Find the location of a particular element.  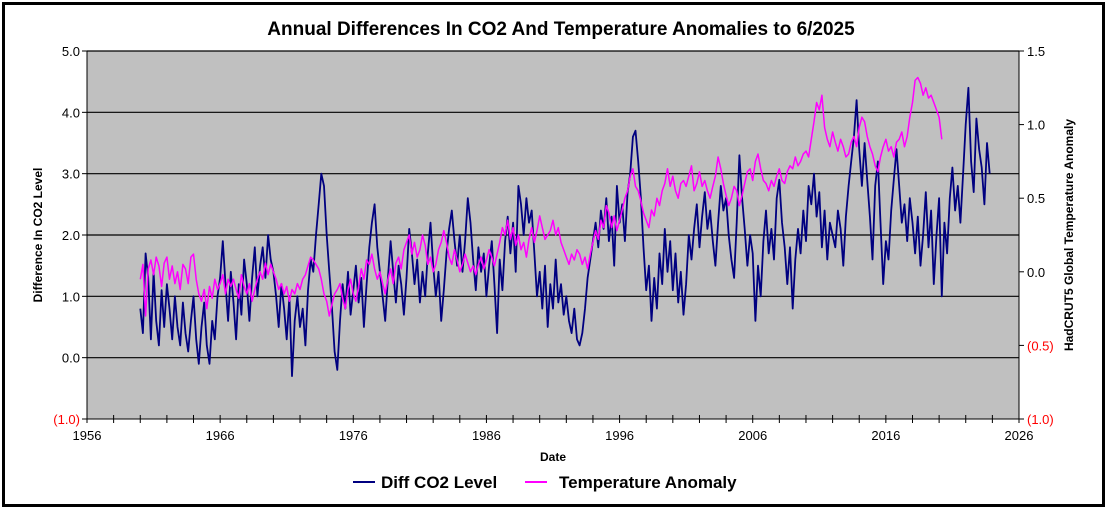

y-ticks-right: (1.0) (0.5) 0.0 0.5 1.0 1.5 is located at coordinates (1036, 235).